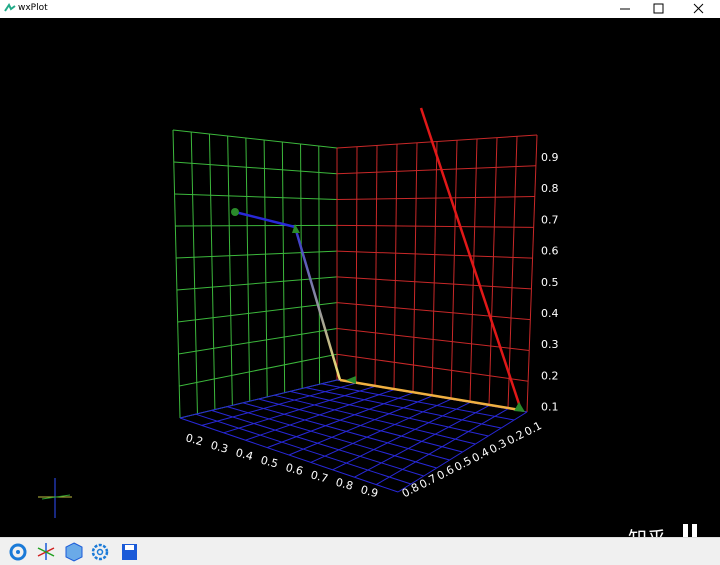 The height and width of the screenshot is (565, 720). I want to click on settings-button, so click(100, 552).